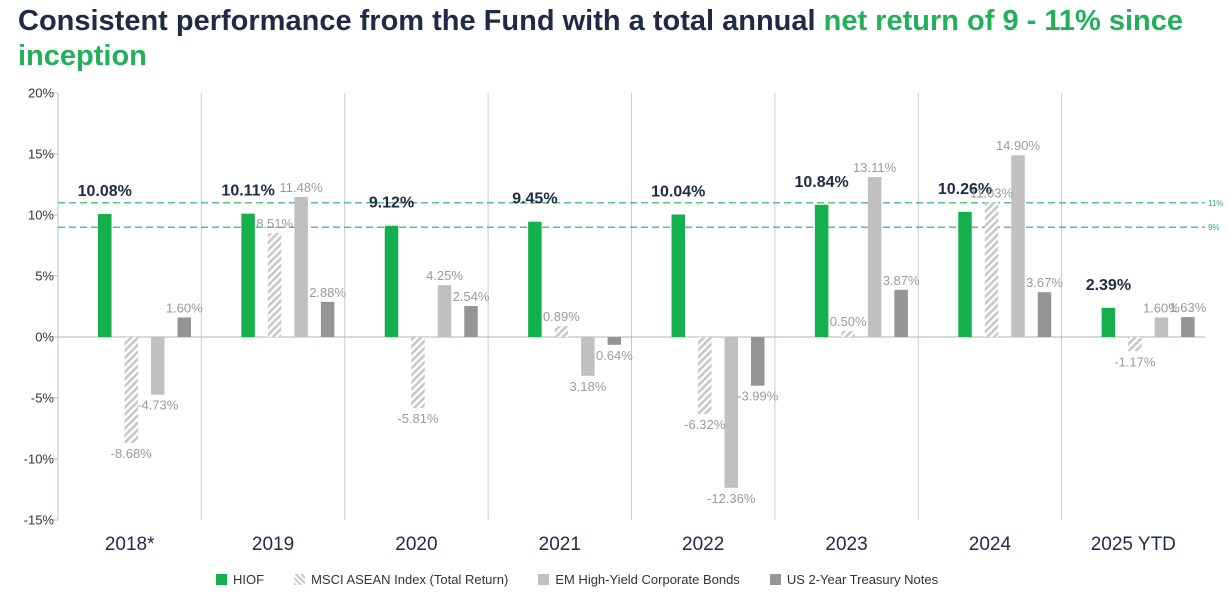 This screenshot has width=1228, height=592. Describe the element at coordinates (544, 579) in the screenshot. I see `legend-swatch-em` at that location.